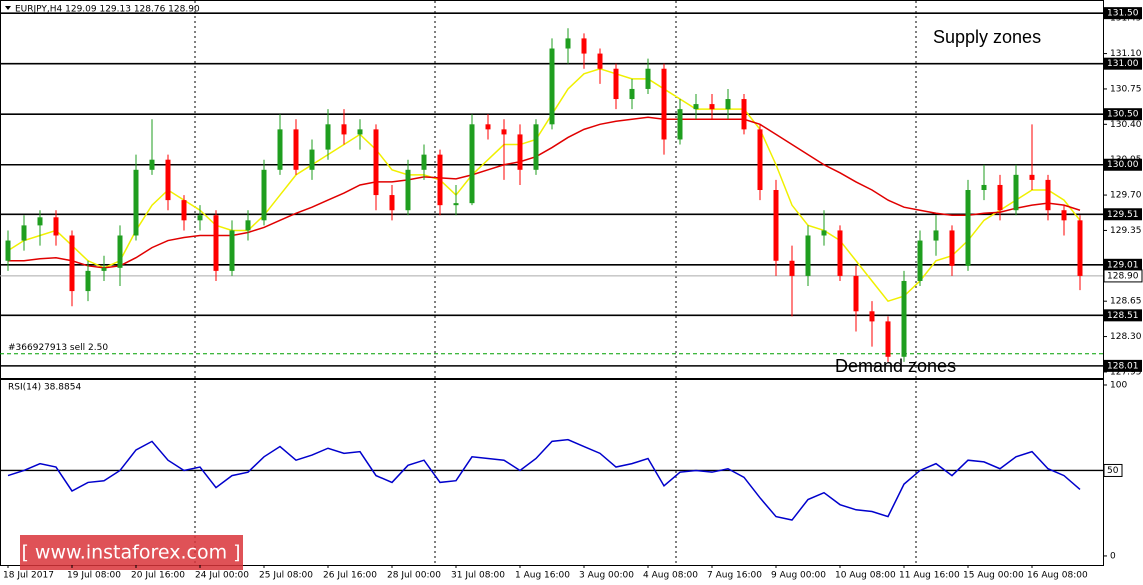 Image resolution: width=1143 pixels, height=585 pixels. Describe the element at coordinates (865, 576) in the screenshot. I see `x-tick-label: 10 Aug 08:00` at that location.